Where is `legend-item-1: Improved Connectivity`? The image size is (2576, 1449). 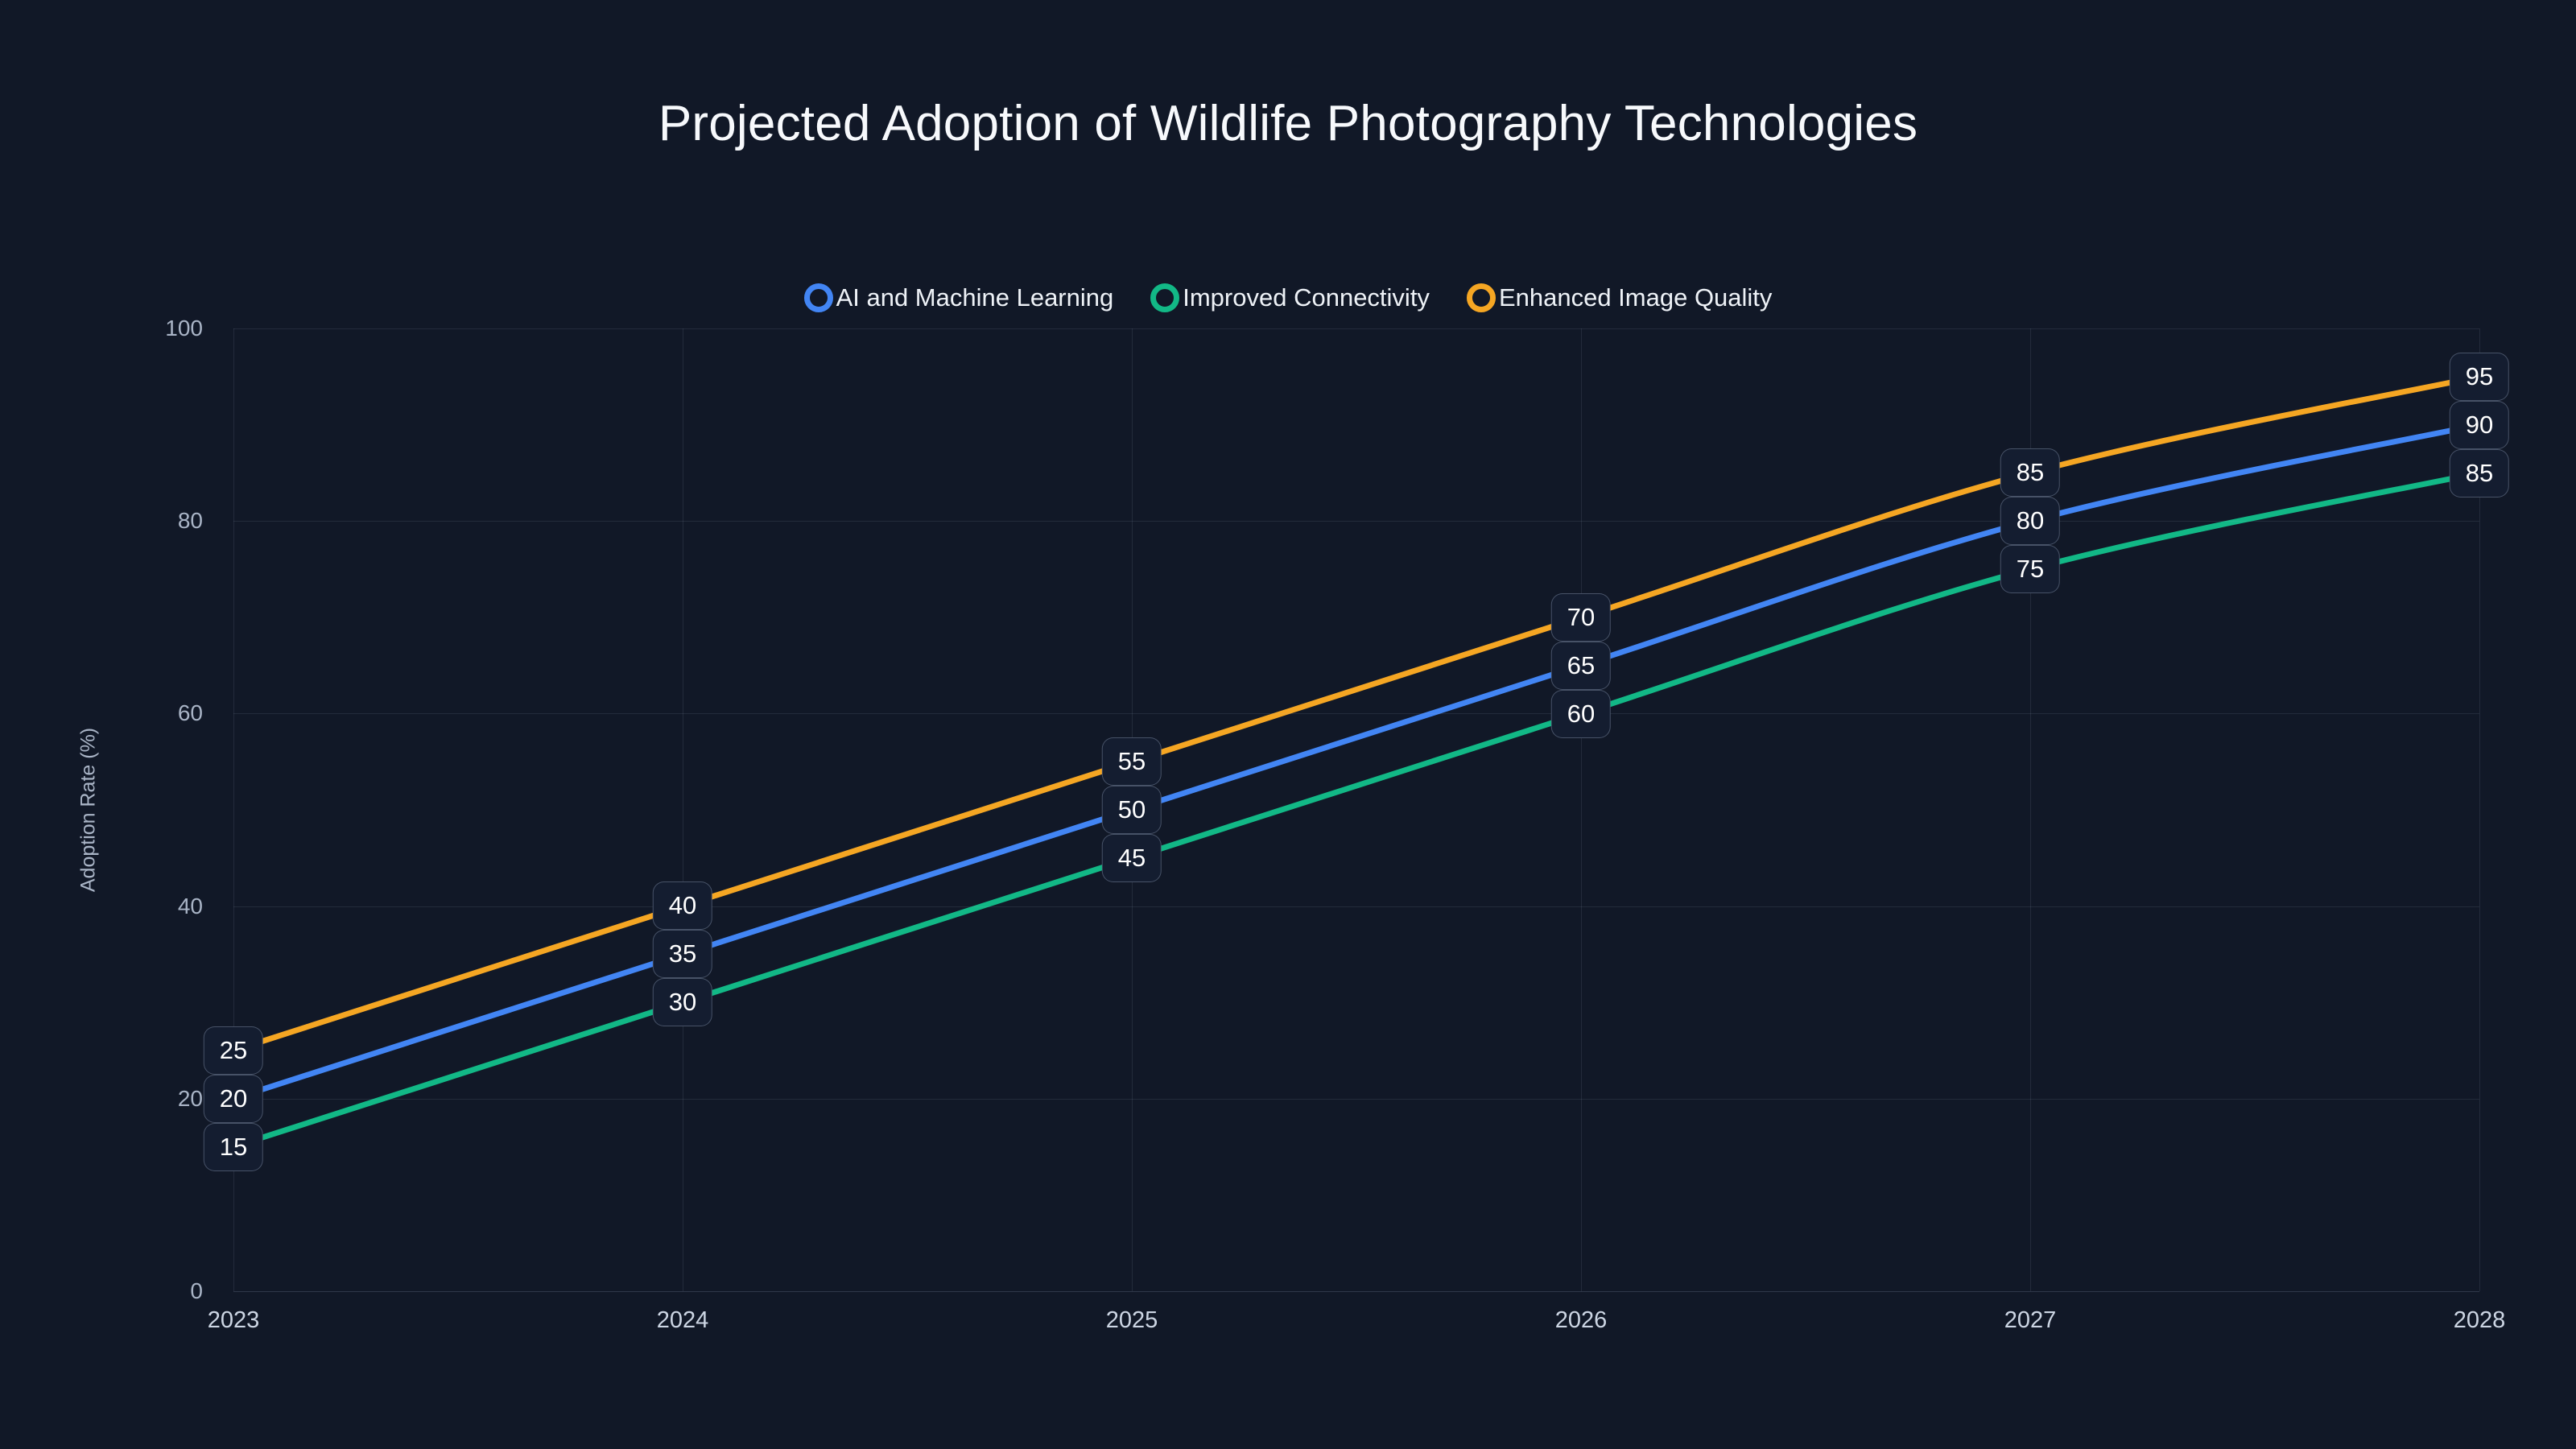
legend-item-1: Improved Connectivity is located at coordinates (1290, 297).